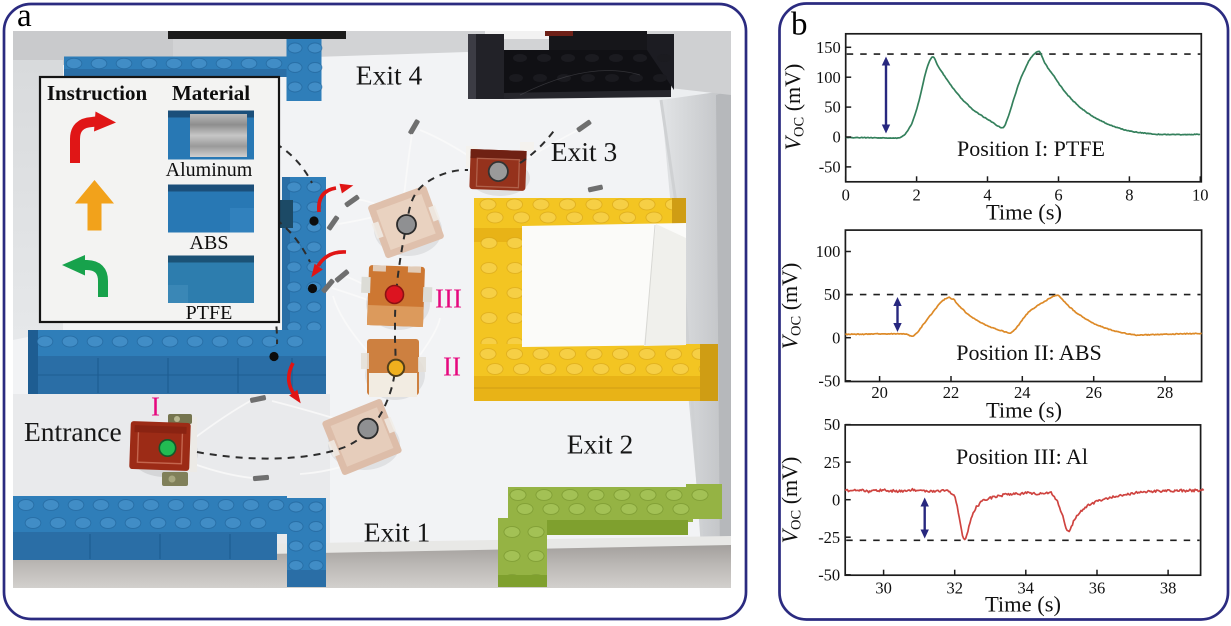 Image resolution: width=1231 pixels, height=626 pixels. Describe the element at coordinates (155, 407) in the screenshot. I see `svg-text: I` at that location.